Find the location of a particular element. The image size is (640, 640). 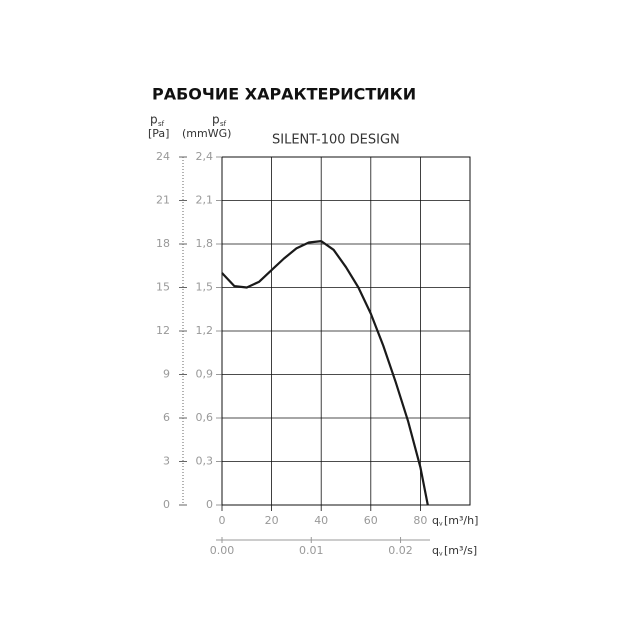

x-tick-label: 0 is located at coordinates (222, 520).